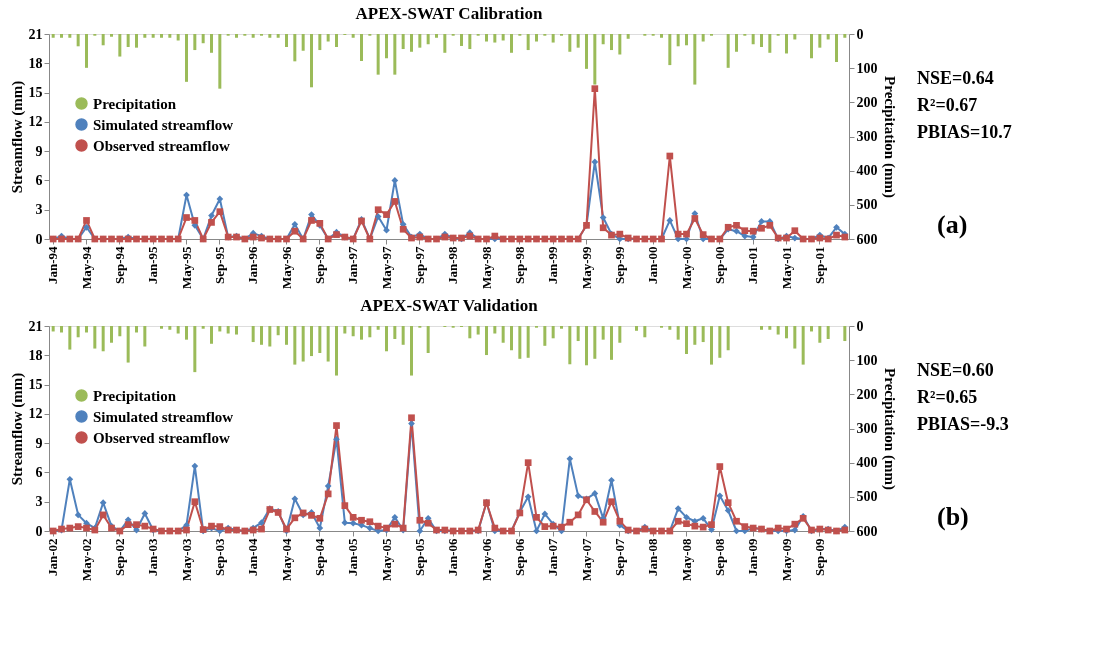  What do you see at coordinates (161, 145) in the screenshot?
I see `legend-label: Observed streamflow` at bounding box center [161, 145].